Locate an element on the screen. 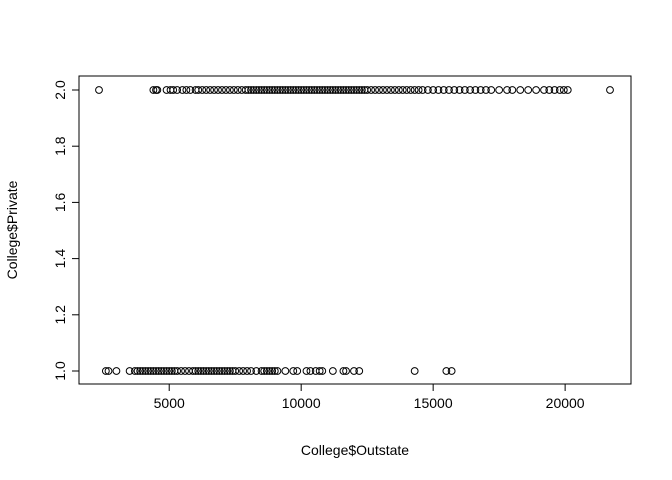  y-tick-label: 1.4 is located at coordinates (60, 259).